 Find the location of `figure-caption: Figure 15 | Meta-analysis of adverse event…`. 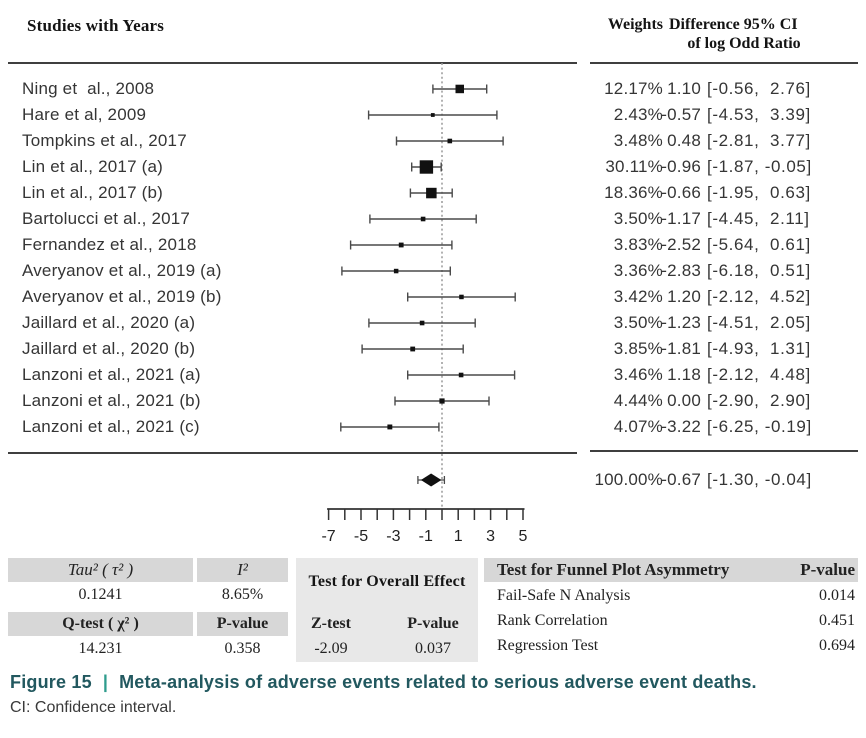

figure-caption: Figure 15 | Meta-analysis of adverse event… is located at coordinates (383, 682).